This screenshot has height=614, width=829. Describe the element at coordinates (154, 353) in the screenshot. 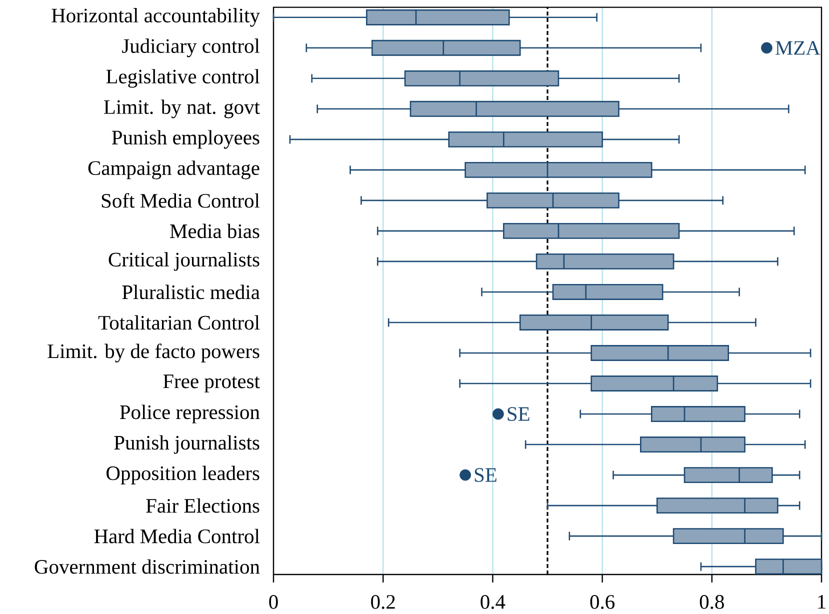

I see `y-tick-label: Limit. by de facto powers` at that location.